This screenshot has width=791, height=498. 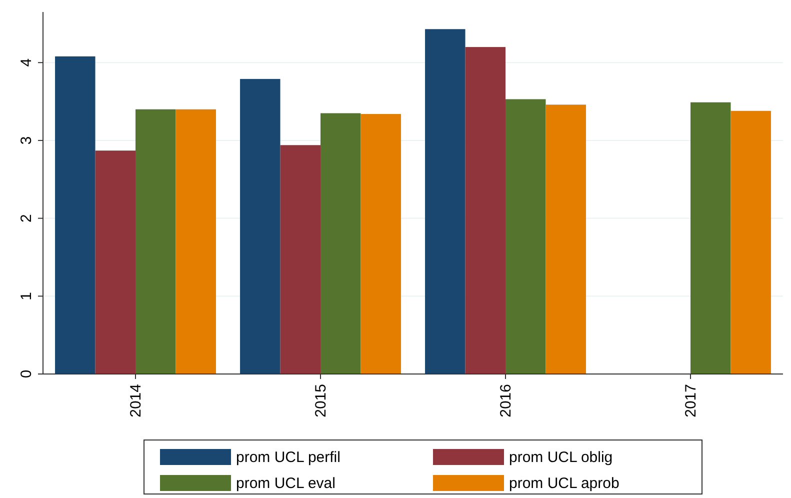 I want to click on x-tick-label: 2014, so click(x=136, y=401).